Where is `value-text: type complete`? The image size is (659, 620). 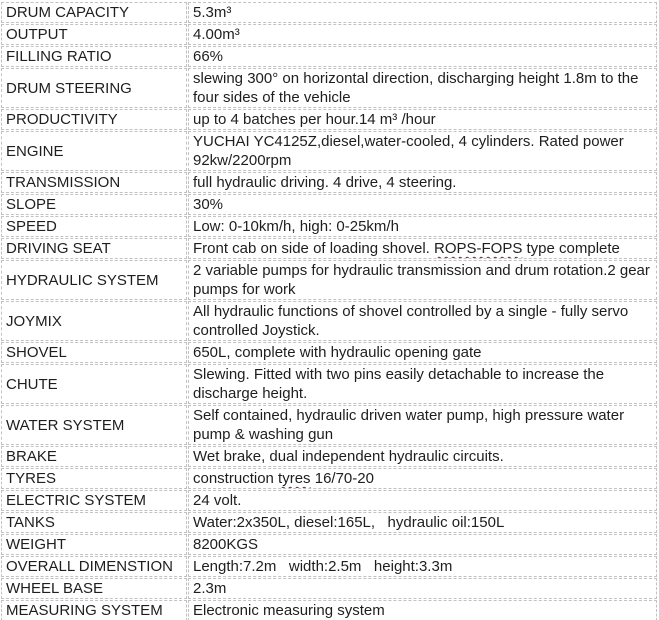 value-text: type complete is located at coordinates (571, 248).